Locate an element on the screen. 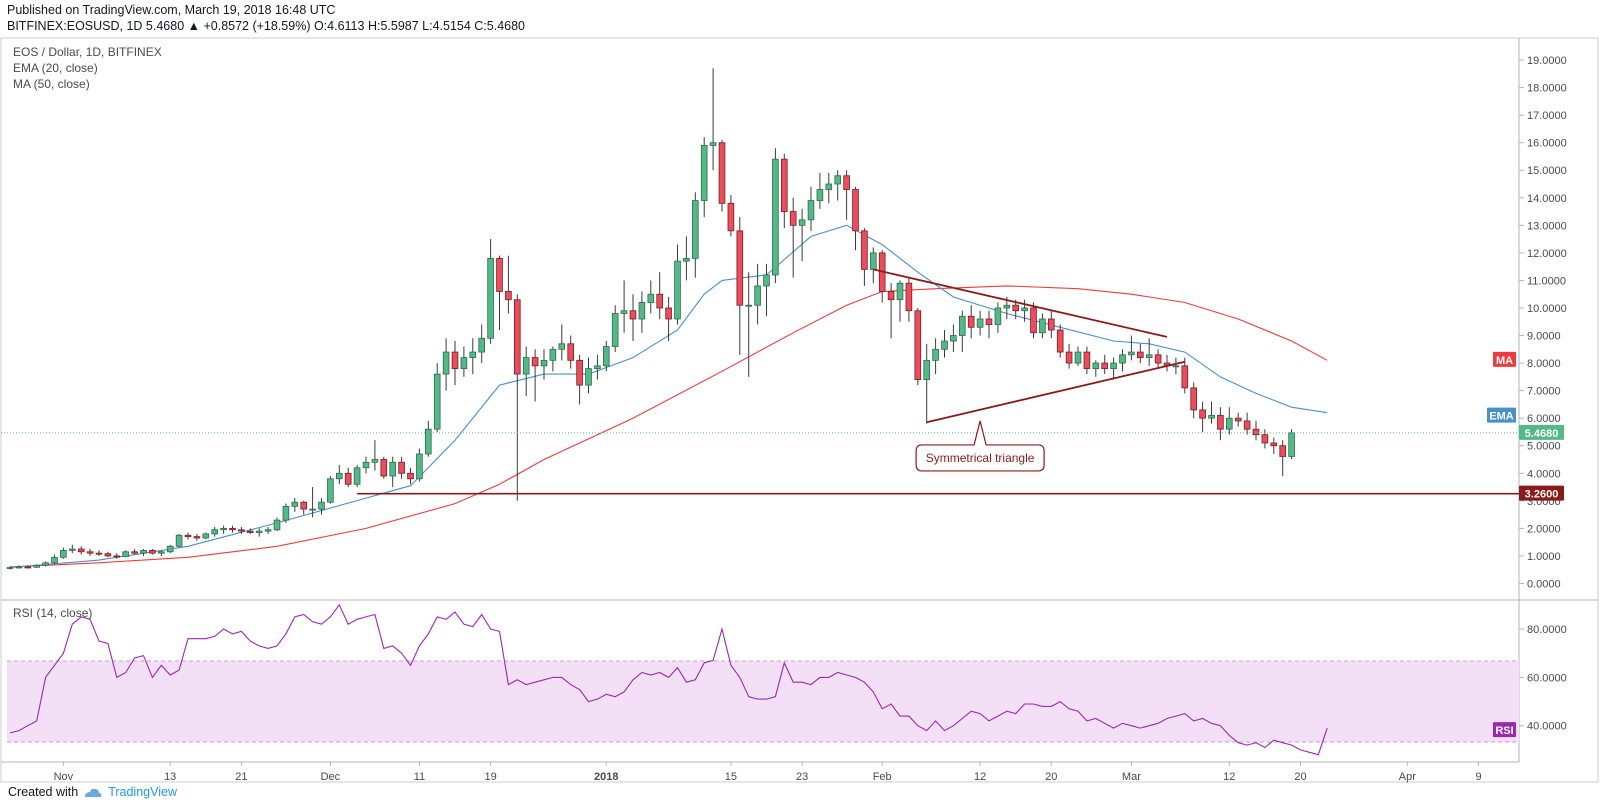 This screenshot has height=808, width=1600. price-tick-label: 2.0000 is located at coordinates (1544, 529).